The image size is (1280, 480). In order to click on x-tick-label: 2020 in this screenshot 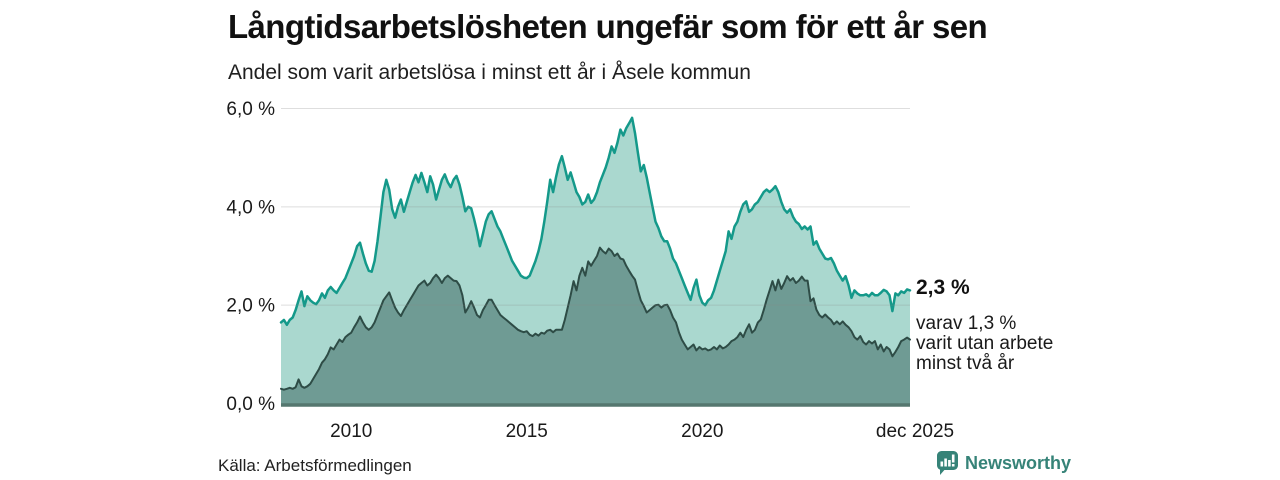, I will do `click(702, 431)`.